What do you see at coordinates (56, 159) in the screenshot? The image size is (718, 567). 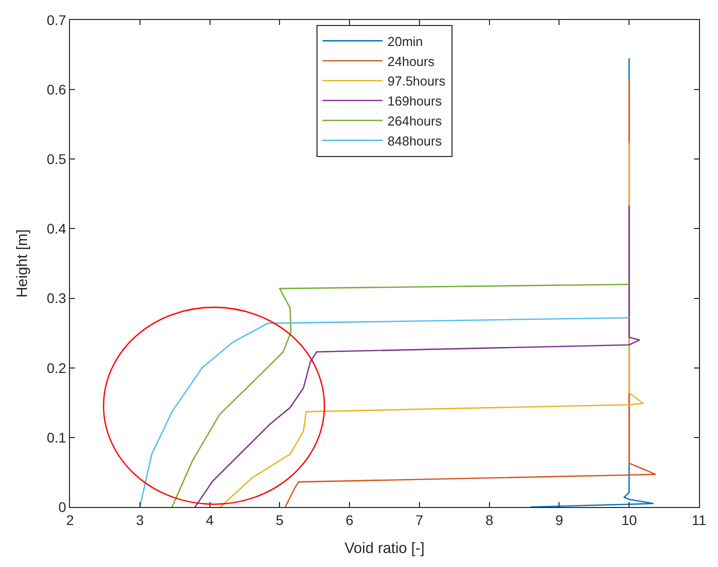 I see `y-tick-label: 0.5` at bounding box center [56, 159].